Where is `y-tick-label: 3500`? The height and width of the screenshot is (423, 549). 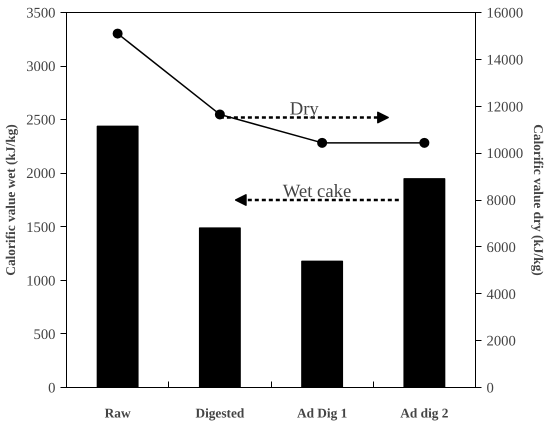 y-tick-label: 3500 is located at coordinates (41, 14).